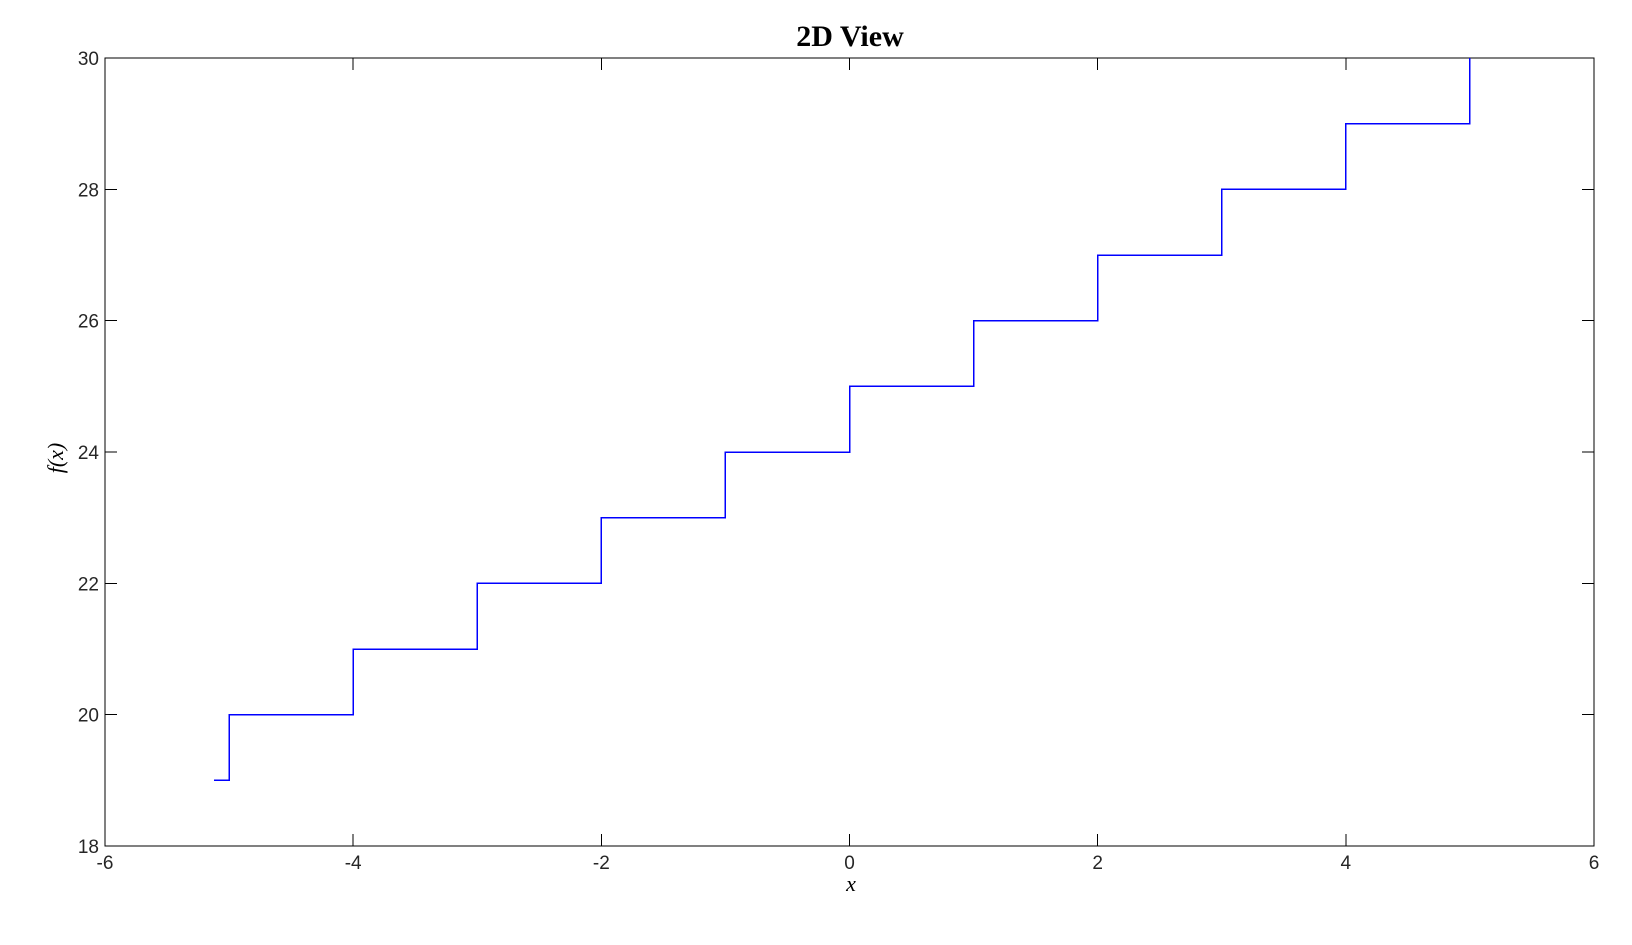  What do you see at coordinates (88, 584) in the screenshot?
I see `y-tick-label: 22` at bounding box center [88, 584].